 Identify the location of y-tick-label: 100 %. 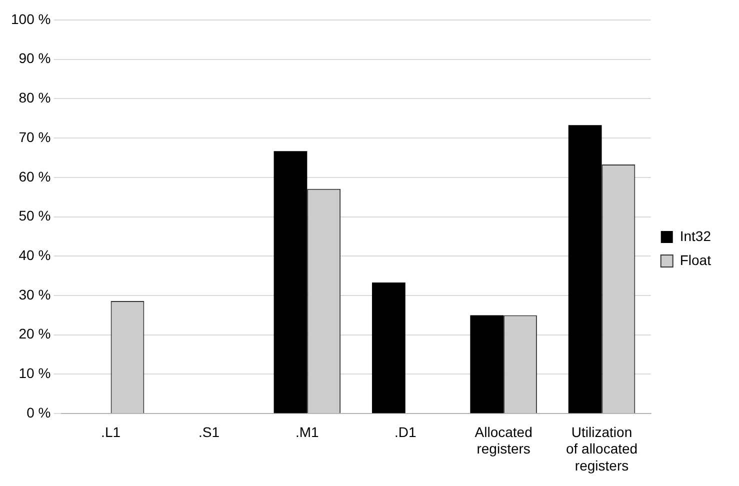
(30, 18).